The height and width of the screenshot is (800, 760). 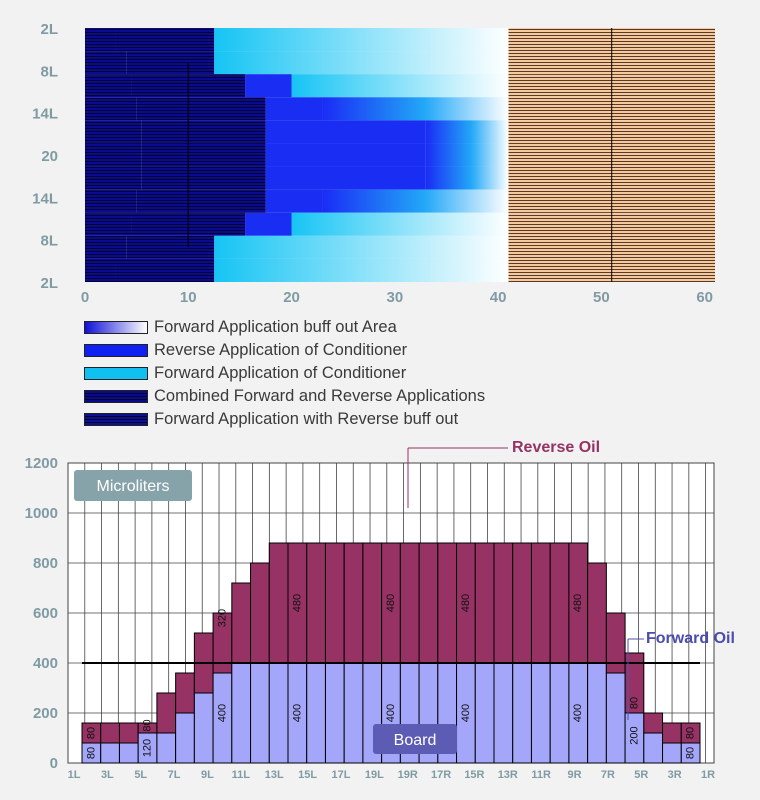 What do you see at coordinates (45, 563) in the screenshot?
I see `y-tick-label: 800` at bounding box center [45, 563].